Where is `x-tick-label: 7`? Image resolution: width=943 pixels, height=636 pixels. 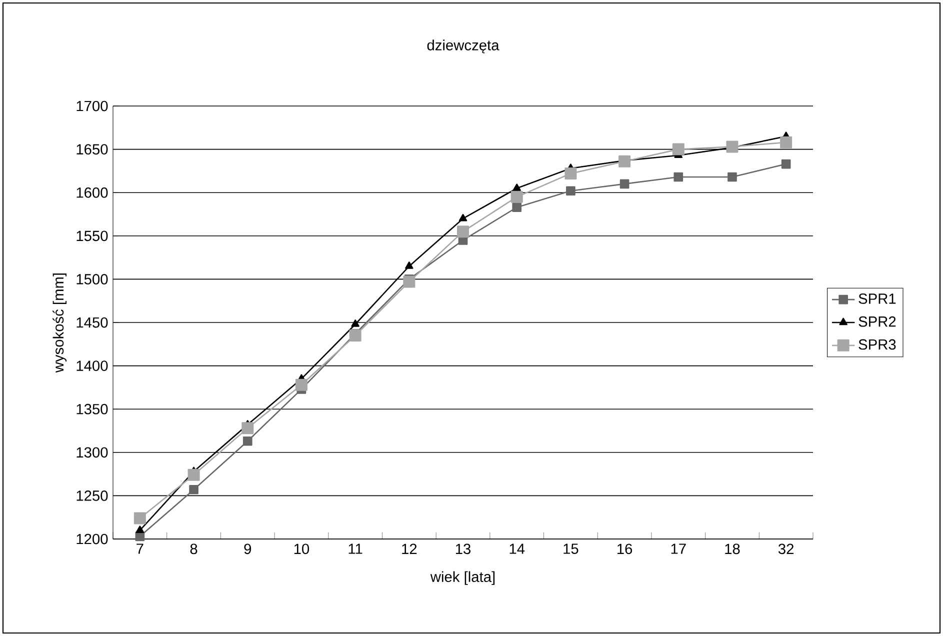 x-tick-label: 7 is located at coordinates (140, 549).